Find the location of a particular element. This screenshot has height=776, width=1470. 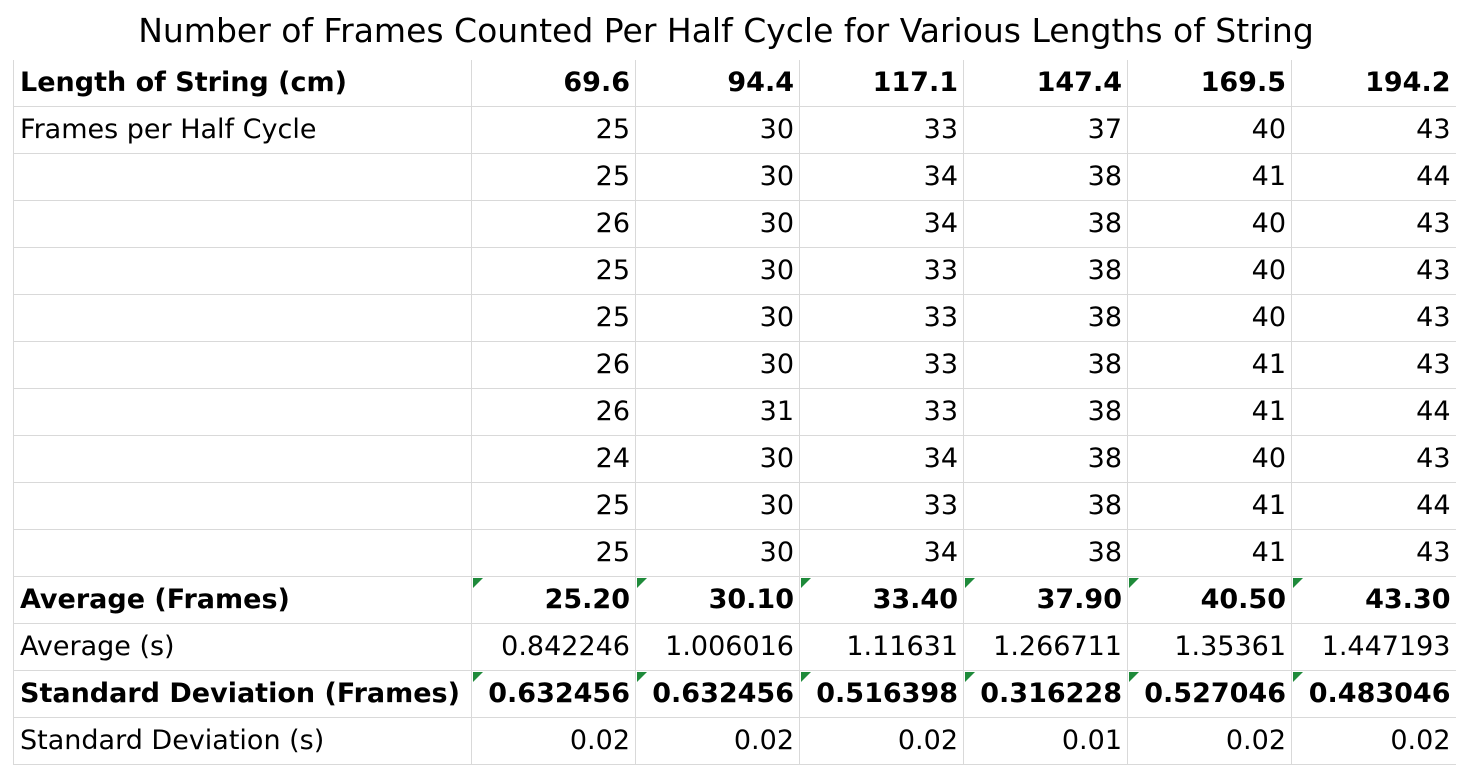

value-cell: 25.20 is located at coordinates (553, 600).